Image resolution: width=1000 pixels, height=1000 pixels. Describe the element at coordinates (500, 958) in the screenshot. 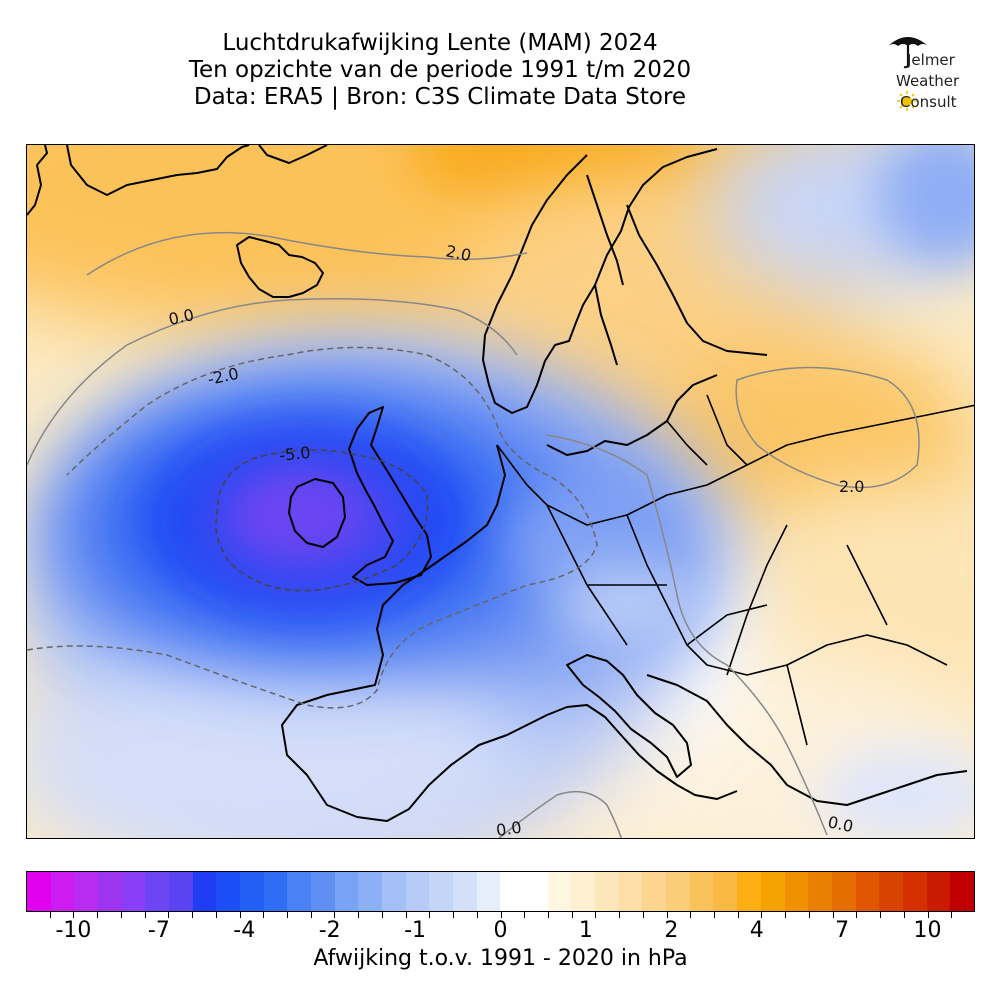

I see `colorbar-caption: Afwijking t.o.v. 1991 - 2020 in hPa` at that location.